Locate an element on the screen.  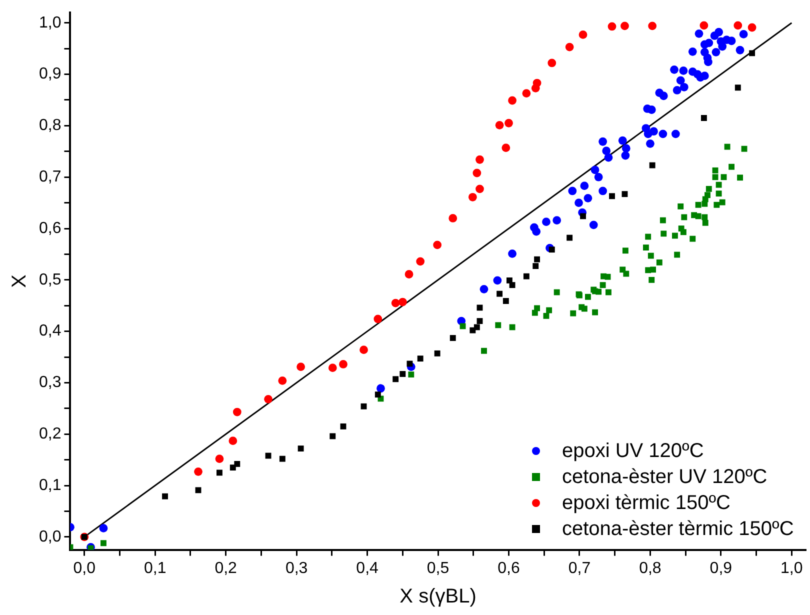
legend-label: cetona-èster tèrmic 150ºC is located at coordinates (678, 529).